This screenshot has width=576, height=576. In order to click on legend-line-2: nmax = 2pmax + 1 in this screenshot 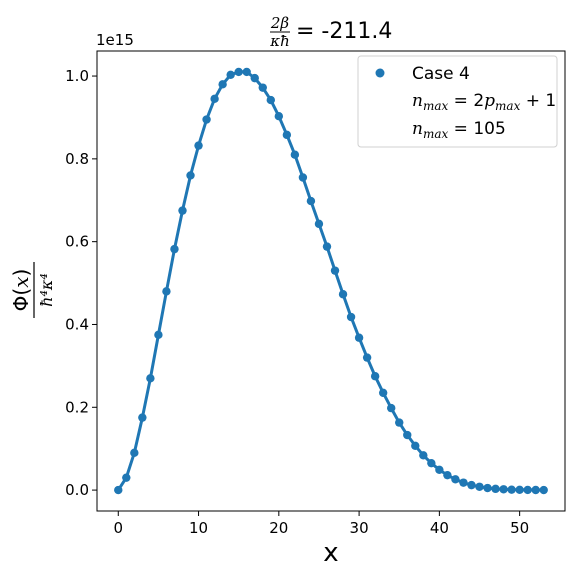, I will do `click(484, 102)`.